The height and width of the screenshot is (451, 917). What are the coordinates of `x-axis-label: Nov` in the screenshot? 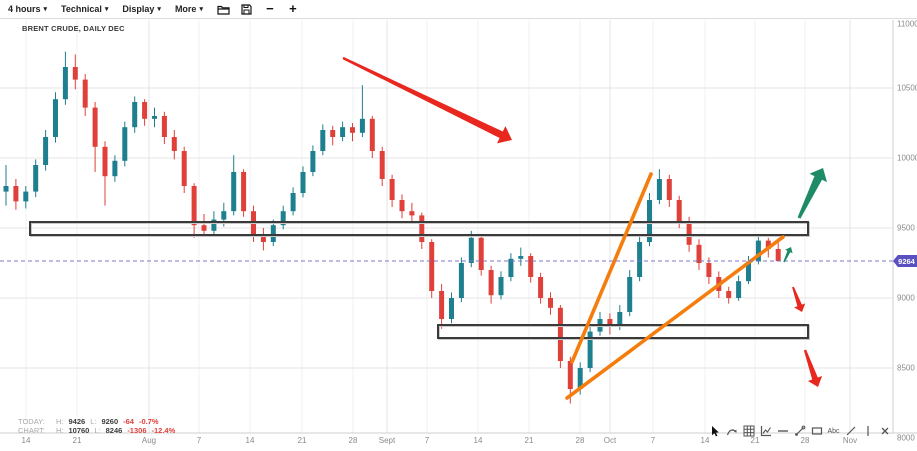 It's located at (850, 440).